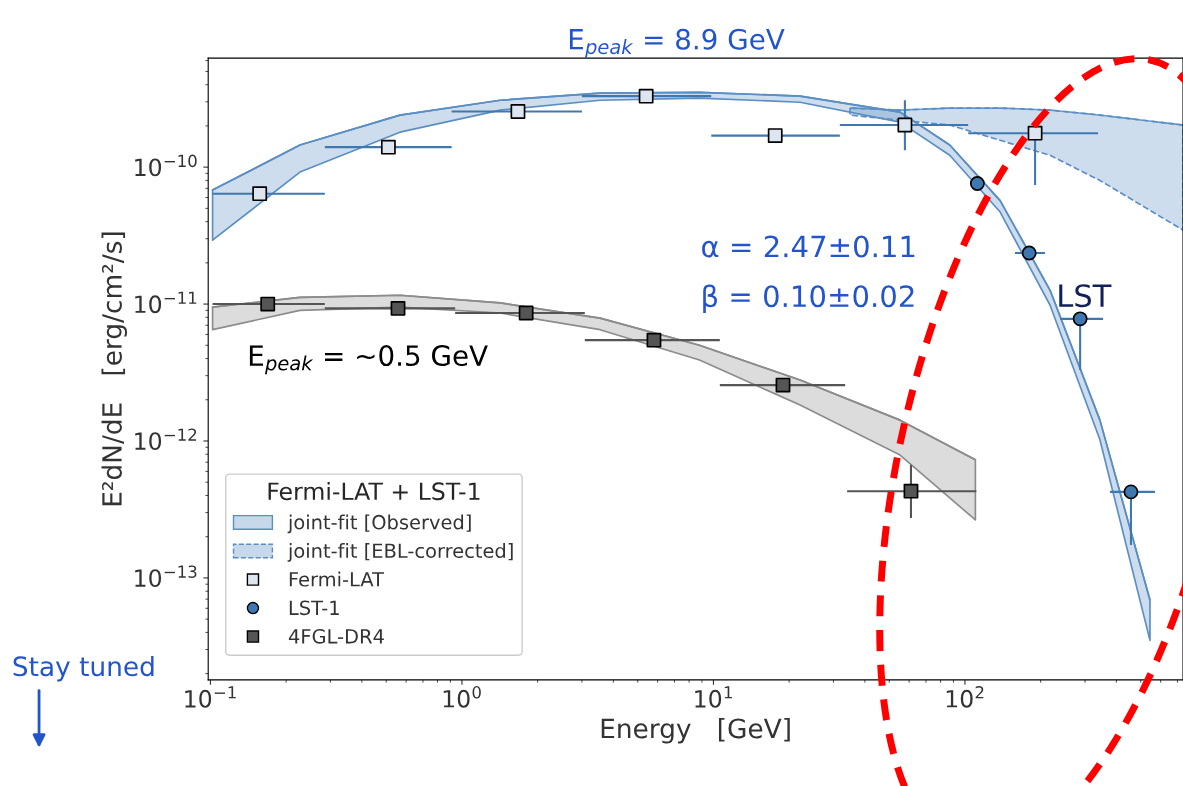 This screenshot has height=786, width=1183. I want to click on legend-title: Fermi-LAT + LST-1, so click(374, 491).